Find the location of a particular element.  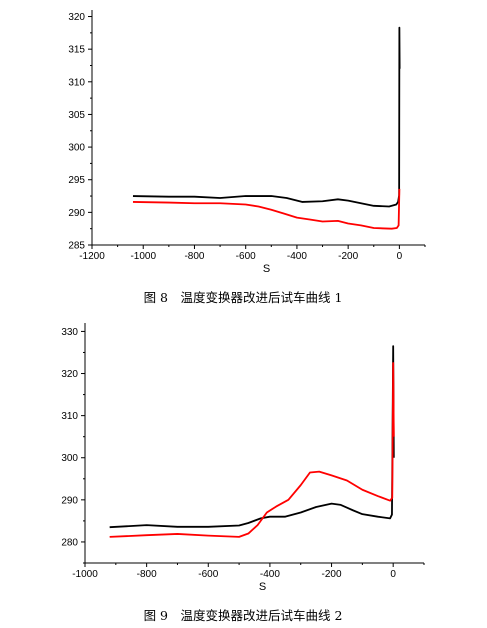

series-line-red is located at coordinates (266, 209).